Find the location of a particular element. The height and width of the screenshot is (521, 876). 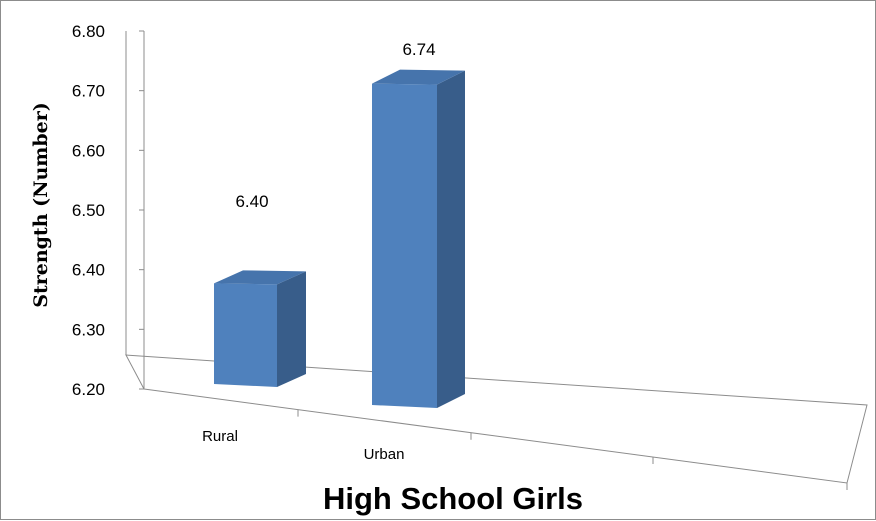

y-tick-label: 6.50 is located at coordinates (88, 210).